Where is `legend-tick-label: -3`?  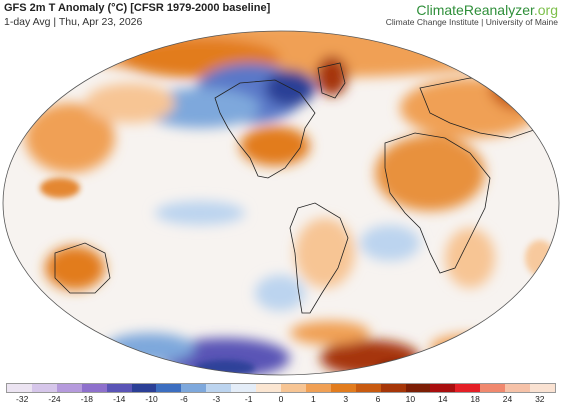
legend-tick-label: -3 is located at coordinates (216, 399).